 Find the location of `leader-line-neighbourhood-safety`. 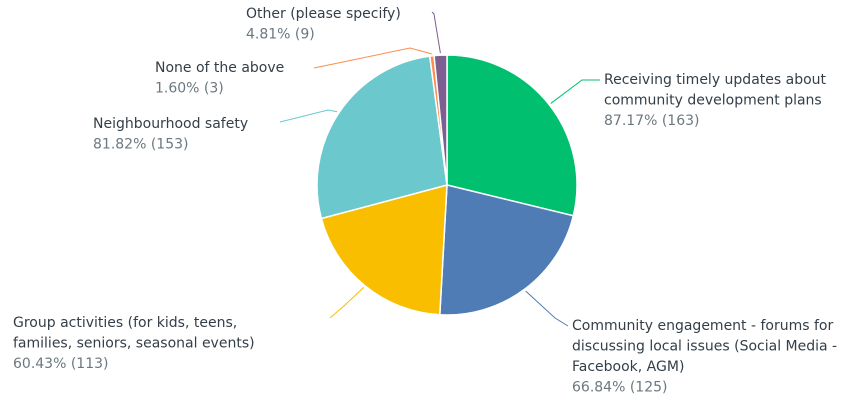

leader-line-neighbourhood-safety is located at coordinates (308, 116).